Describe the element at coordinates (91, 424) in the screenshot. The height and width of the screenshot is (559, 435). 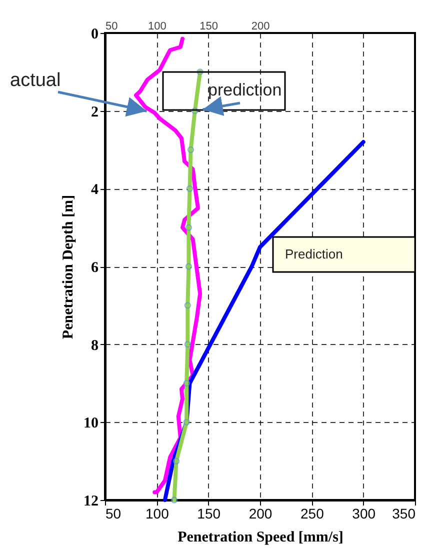
I see `y-tick-label: 10` at that location.